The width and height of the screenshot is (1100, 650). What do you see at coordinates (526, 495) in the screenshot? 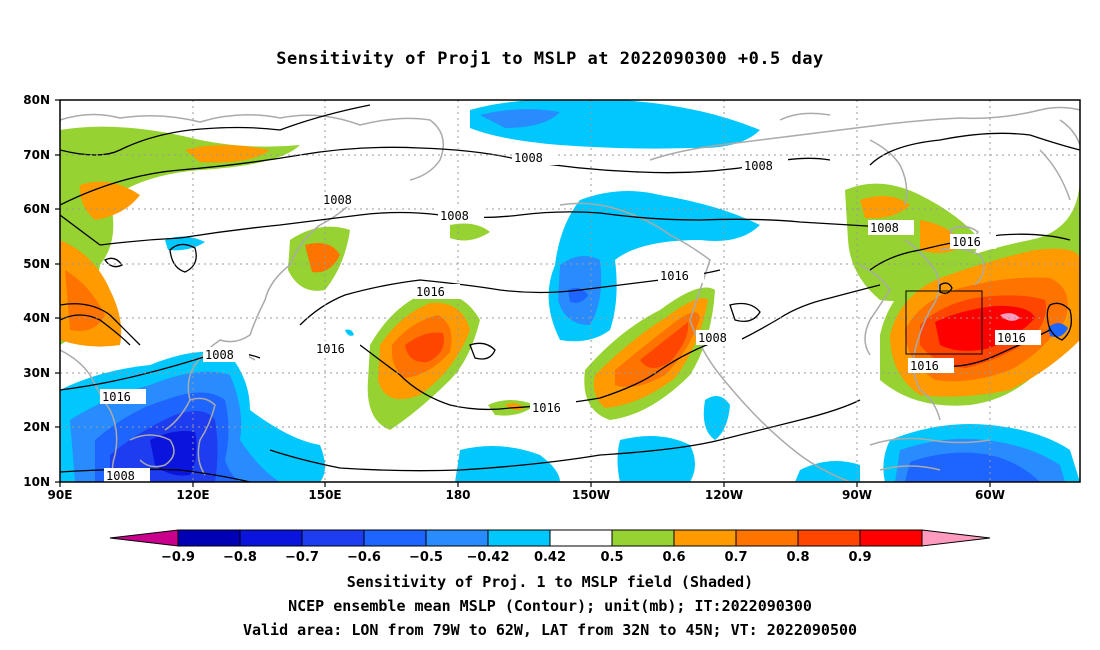
I see `longitude-labels: 90E 120E 150E 180 150W 120W 90W 60W` at bounding box center [526, 495].